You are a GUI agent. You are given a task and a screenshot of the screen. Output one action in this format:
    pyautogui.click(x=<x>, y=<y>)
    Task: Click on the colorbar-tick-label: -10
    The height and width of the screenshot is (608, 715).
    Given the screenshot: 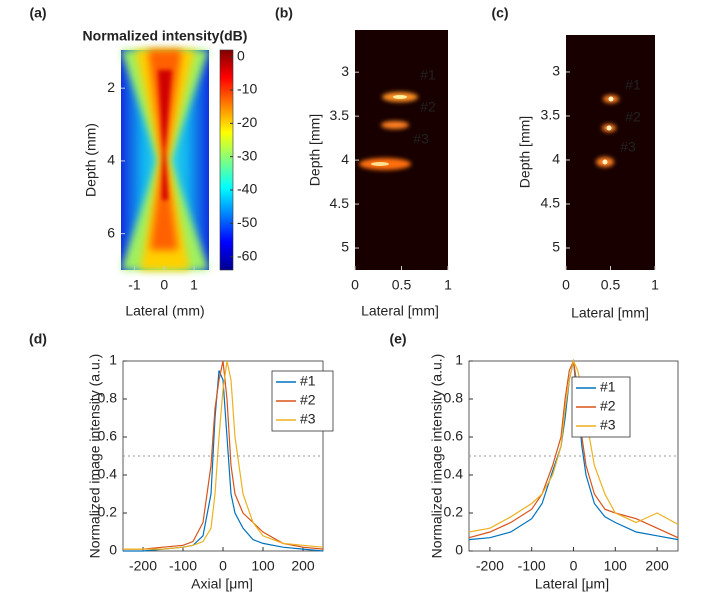 What is the action you would take?
    pyautogui.click(x=247, y=89)
    